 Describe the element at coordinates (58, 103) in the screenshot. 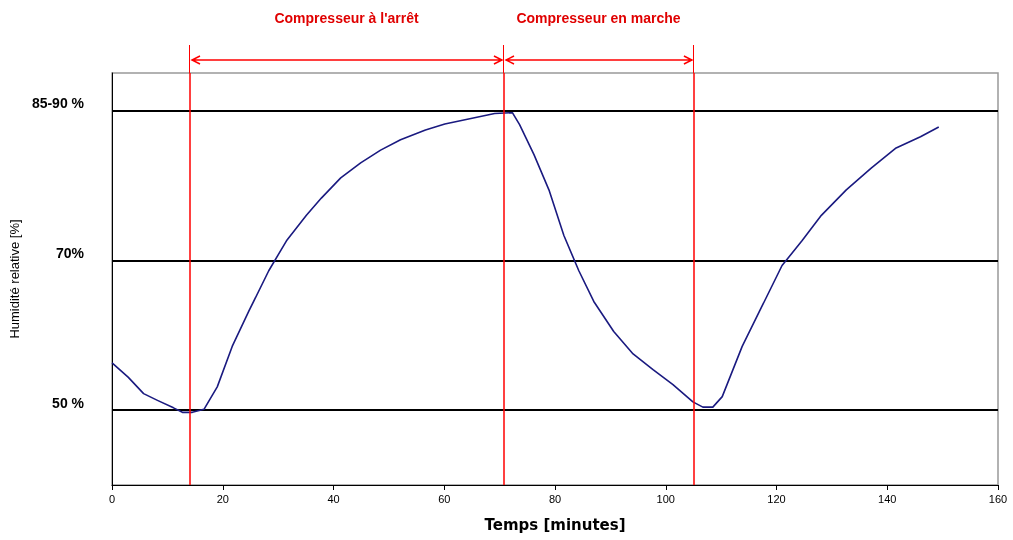

I see `y-tick-label: 85-90 %` at that location.